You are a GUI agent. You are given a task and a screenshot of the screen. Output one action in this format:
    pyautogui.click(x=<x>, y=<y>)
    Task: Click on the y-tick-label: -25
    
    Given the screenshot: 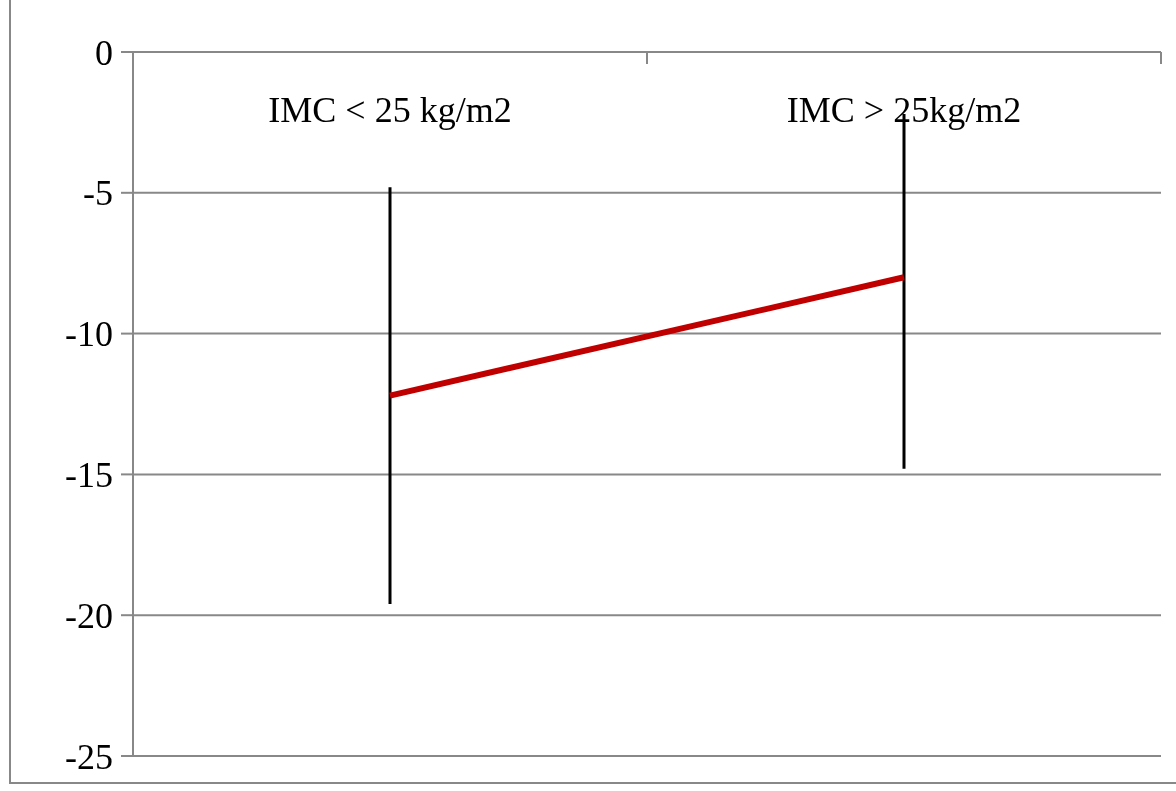 What is the action you would take?
    pyautogui.click(x=89, y=756)
    